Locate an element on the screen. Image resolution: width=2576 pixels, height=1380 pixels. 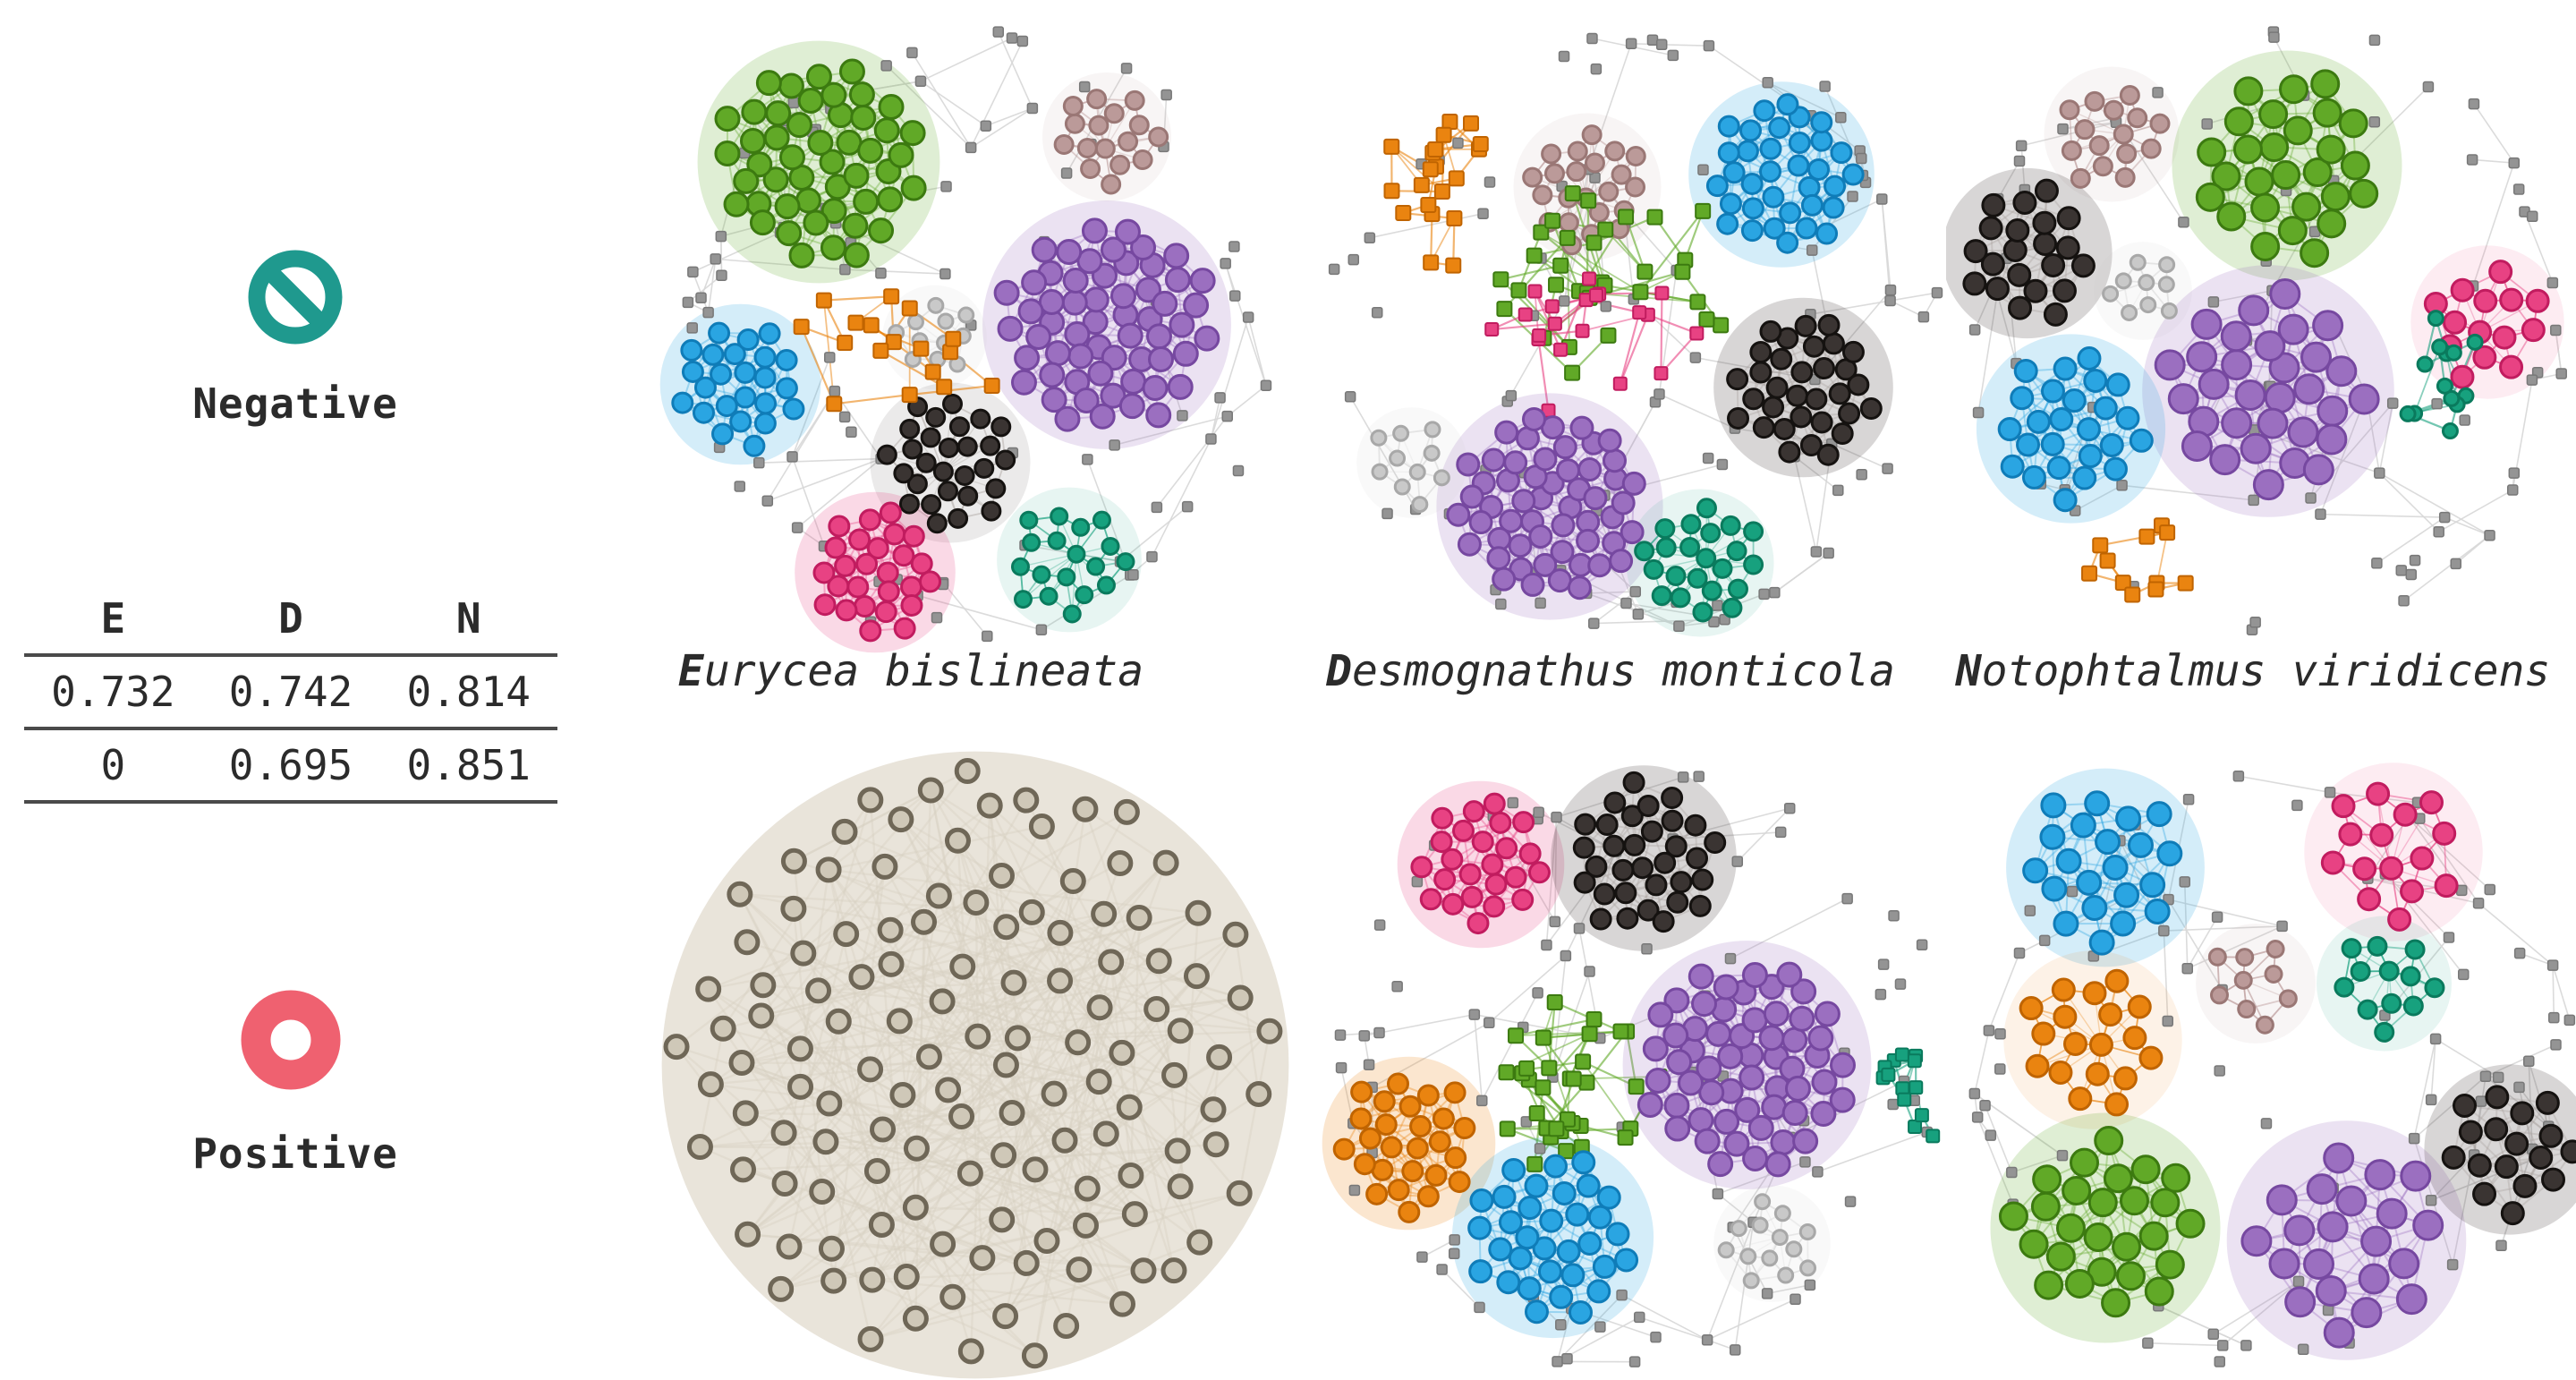
table-header-N: N is located at coordinates (468, 619).